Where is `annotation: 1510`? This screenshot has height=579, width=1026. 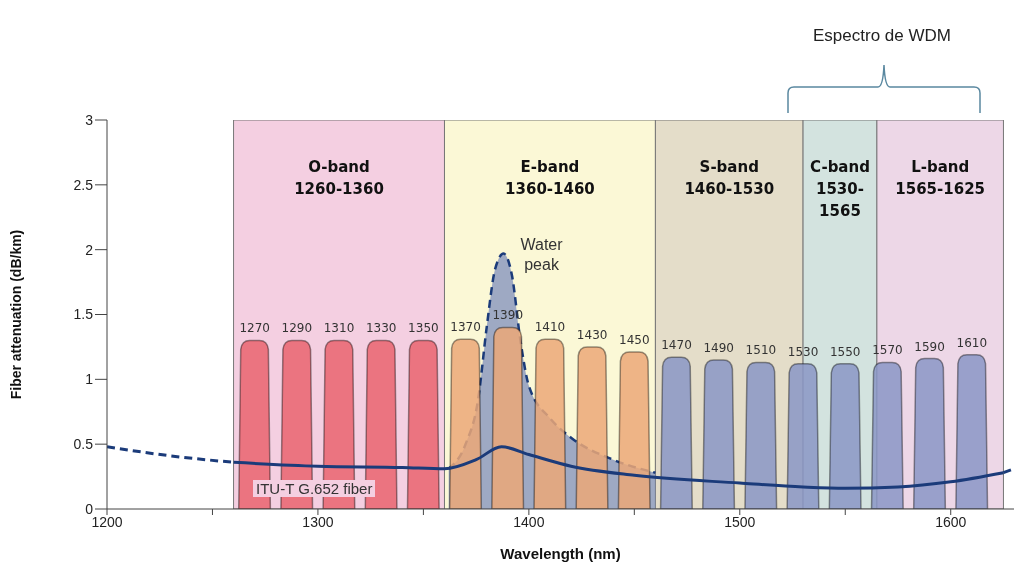 annotation: 1510 is located at coordinates (761, 350).